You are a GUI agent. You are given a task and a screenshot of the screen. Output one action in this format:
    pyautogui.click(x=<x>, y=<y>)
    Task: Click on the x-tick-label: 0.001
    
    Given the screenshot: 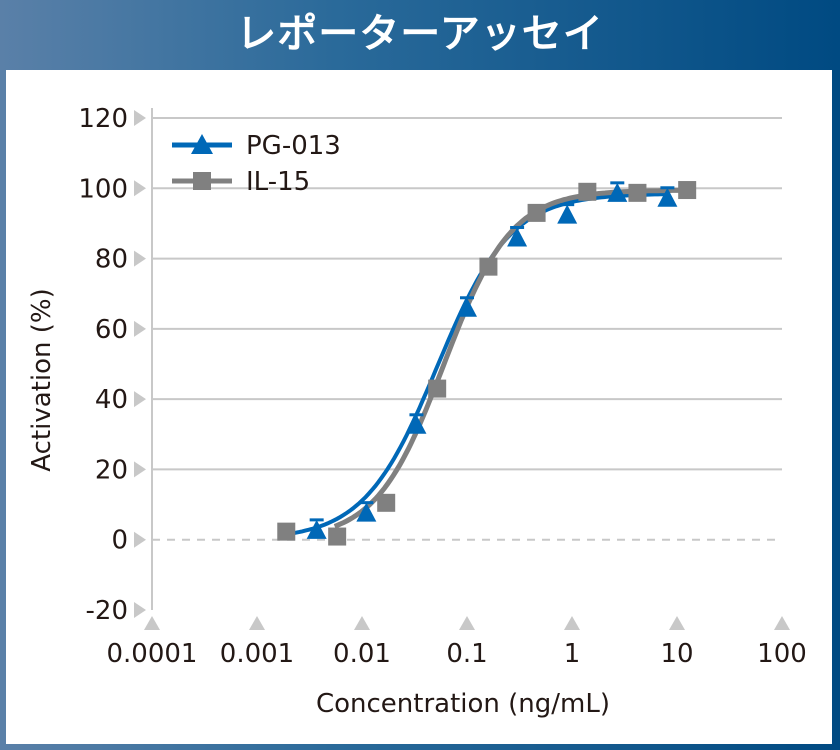 What is the action you would take?
    pyautogui.click(x=257, y=654)
    